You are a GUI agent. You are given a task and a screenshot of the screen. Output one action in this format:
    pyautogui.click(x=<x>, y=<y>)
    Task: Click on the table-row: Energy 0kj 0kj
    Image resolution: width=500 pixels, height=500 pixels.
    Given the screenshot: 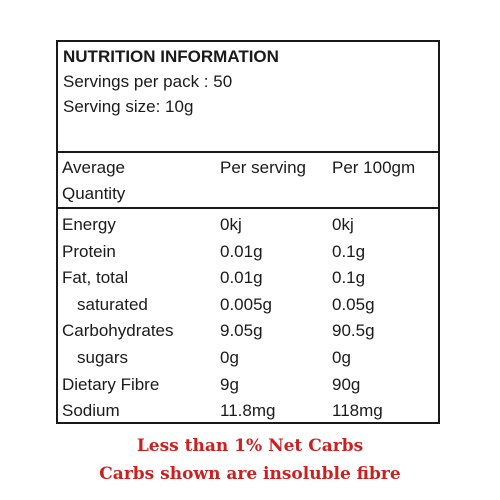 What is the action you would take?
    pyautogui.click(x=248, y=225)
    